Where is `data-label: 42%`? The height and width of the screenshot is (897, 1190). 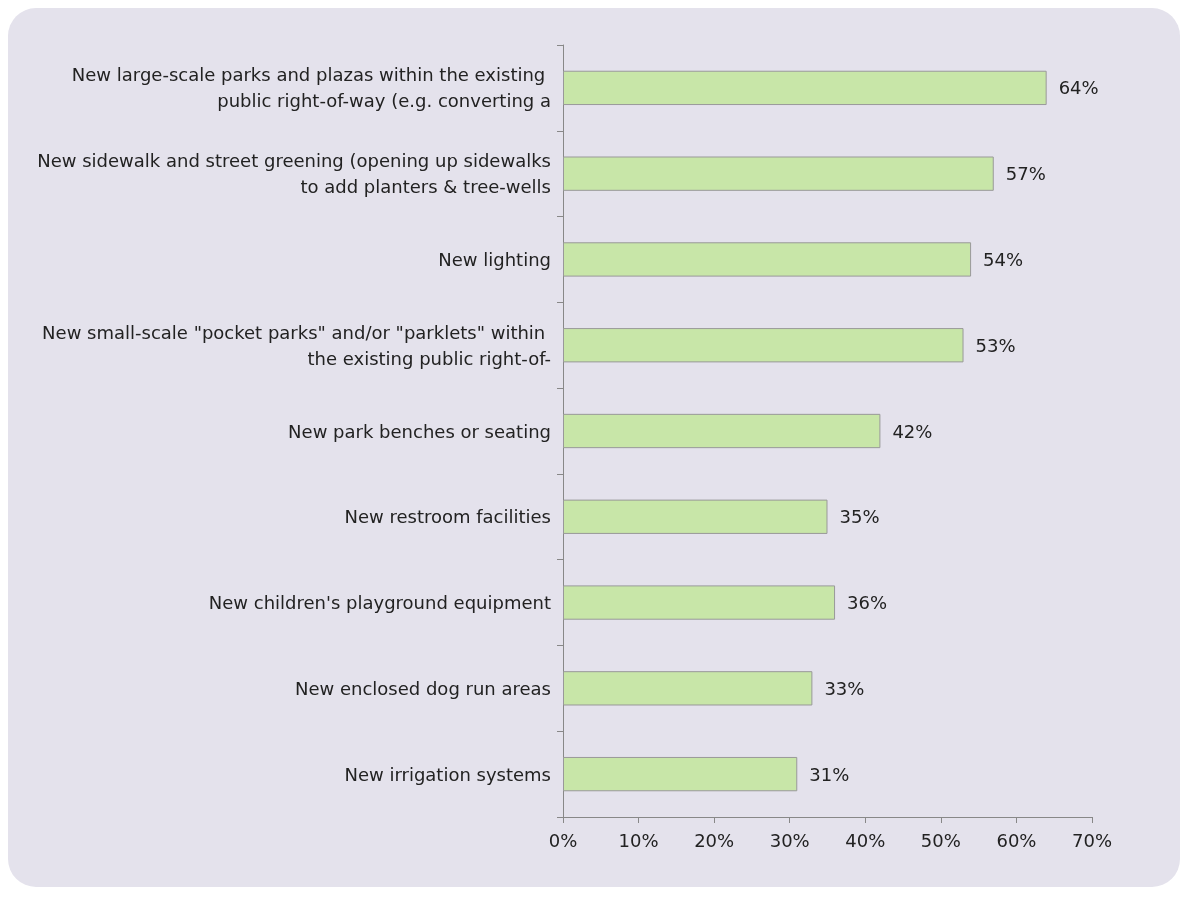 data-label: 42% is located at coordinates (912, 431).